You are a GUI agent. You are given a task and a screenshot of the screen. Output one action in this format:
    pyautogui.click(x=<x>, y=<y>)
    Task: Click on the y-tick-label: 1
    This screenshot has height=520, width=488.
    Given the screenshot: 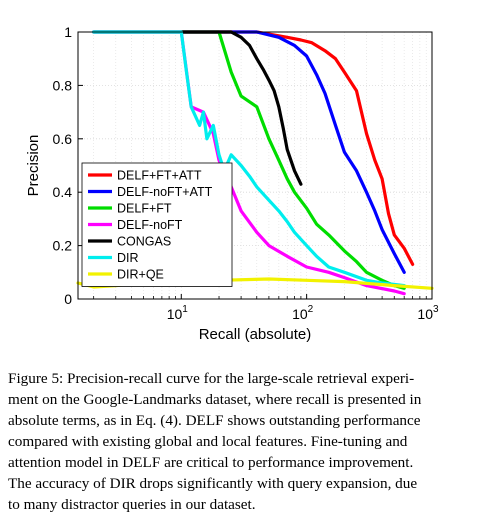 What is the action you would take?
    pyautogui.click(x=68, y=32)
    